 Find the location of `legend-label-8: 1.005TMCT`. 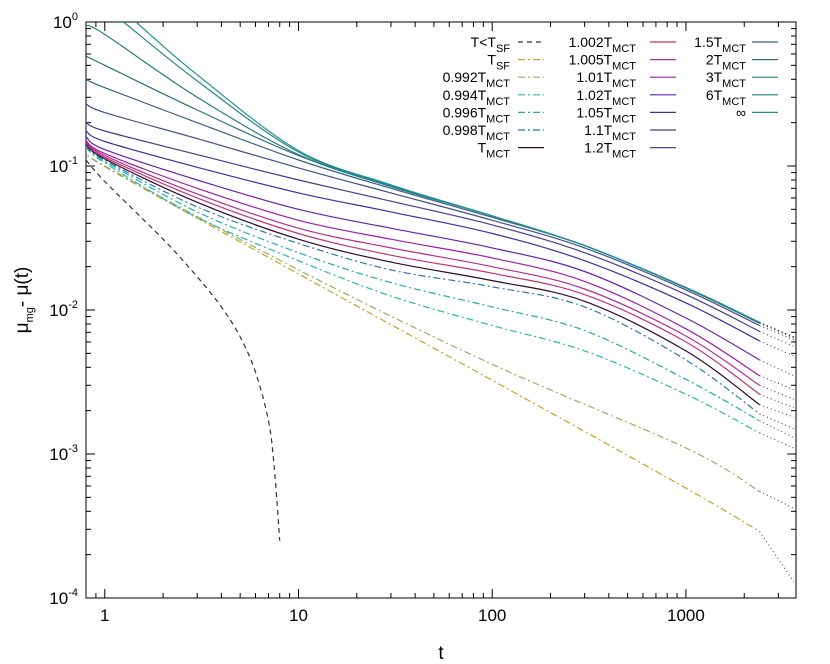

legend-label-8: 1.005TMCT is located at coordinates (603, 62).